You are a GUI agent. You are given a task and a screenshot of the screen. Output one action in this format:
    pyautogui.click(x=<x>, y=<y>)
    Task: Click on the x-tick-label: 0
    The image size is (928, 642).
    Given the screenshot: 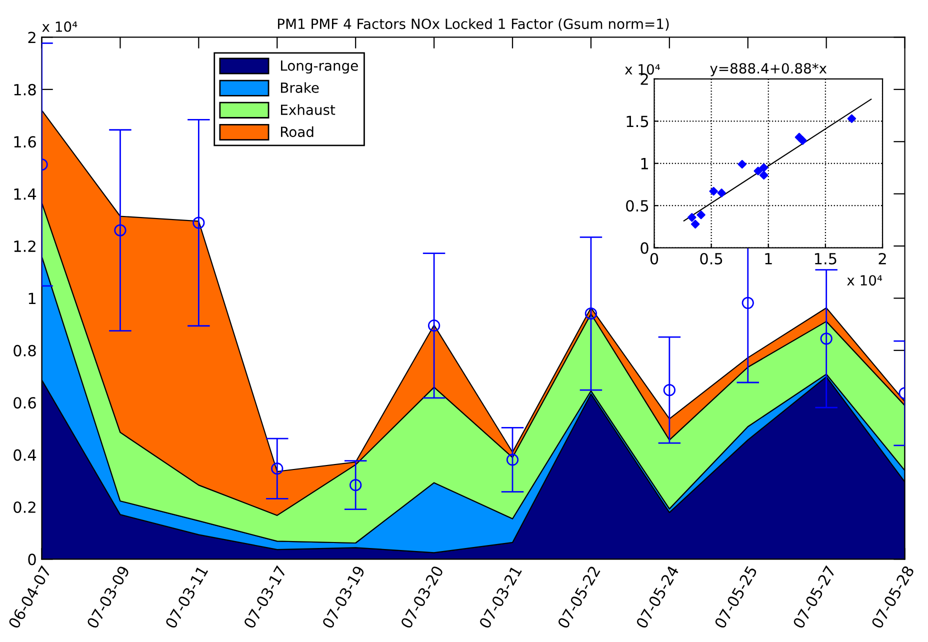 What is the action you would take?
    pyautogui.click(x=654, y=258)
    